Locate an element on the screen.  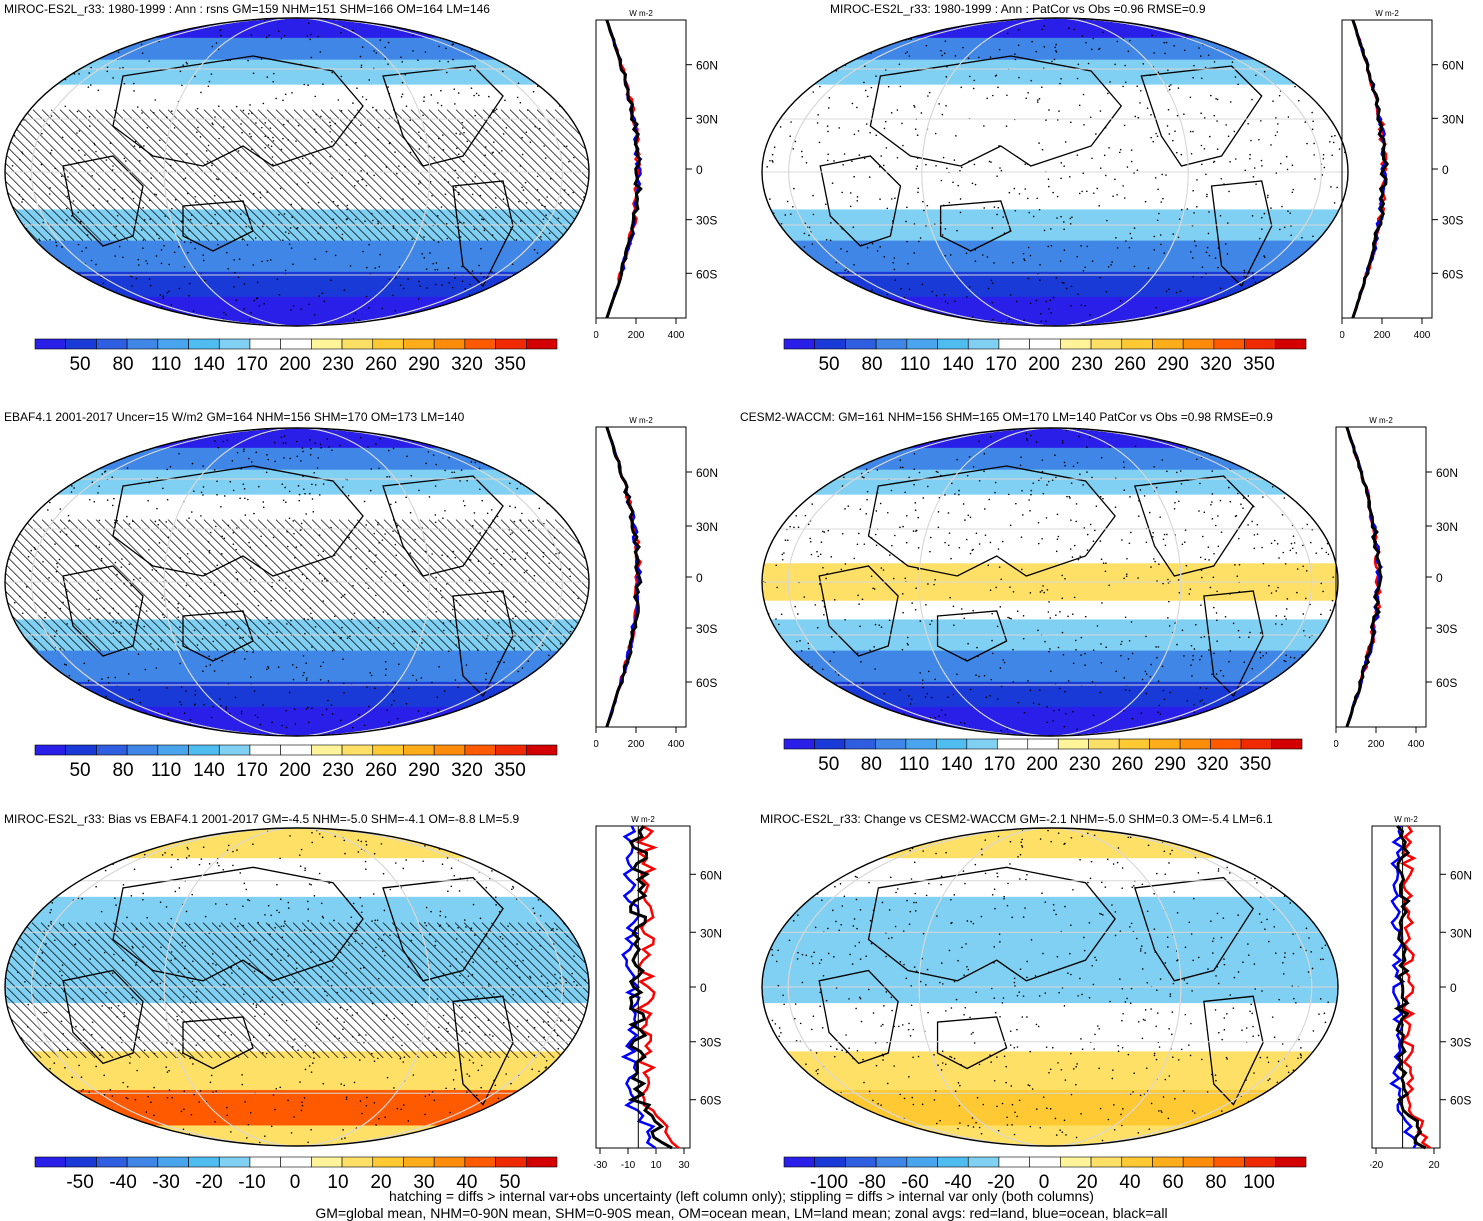
zonal-x-tick: -30 is located at coordinates (601, 1165).